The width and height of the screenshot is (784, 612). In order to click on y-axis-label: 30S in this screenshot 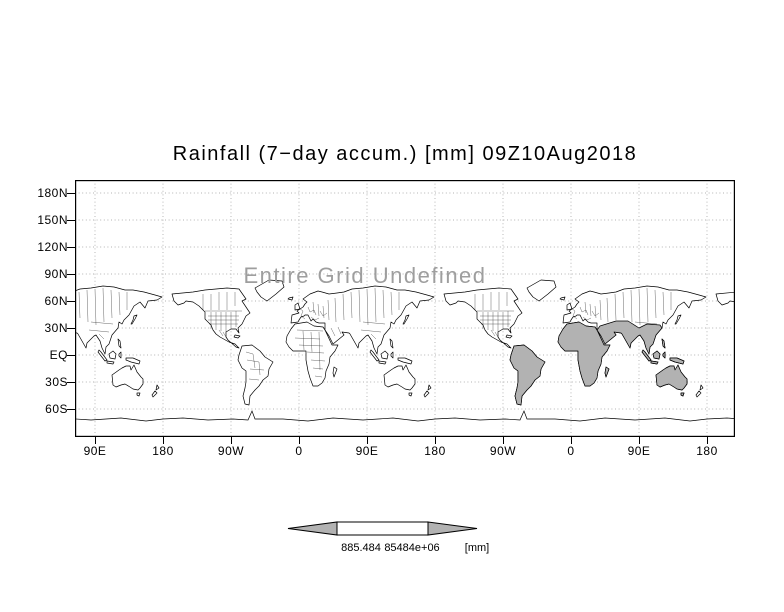, I will do `click(56, 382)`.